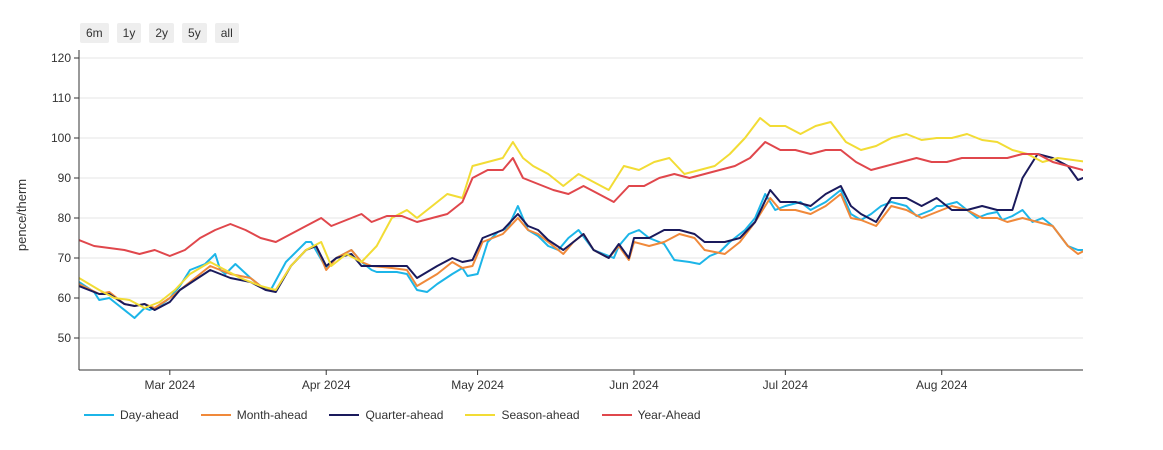 The image size is (1163, 450). What do you see at coordinates (540, 415) in the screenshot?
I see `legend-label: Season-ahead` at bounding box center [540, 415].